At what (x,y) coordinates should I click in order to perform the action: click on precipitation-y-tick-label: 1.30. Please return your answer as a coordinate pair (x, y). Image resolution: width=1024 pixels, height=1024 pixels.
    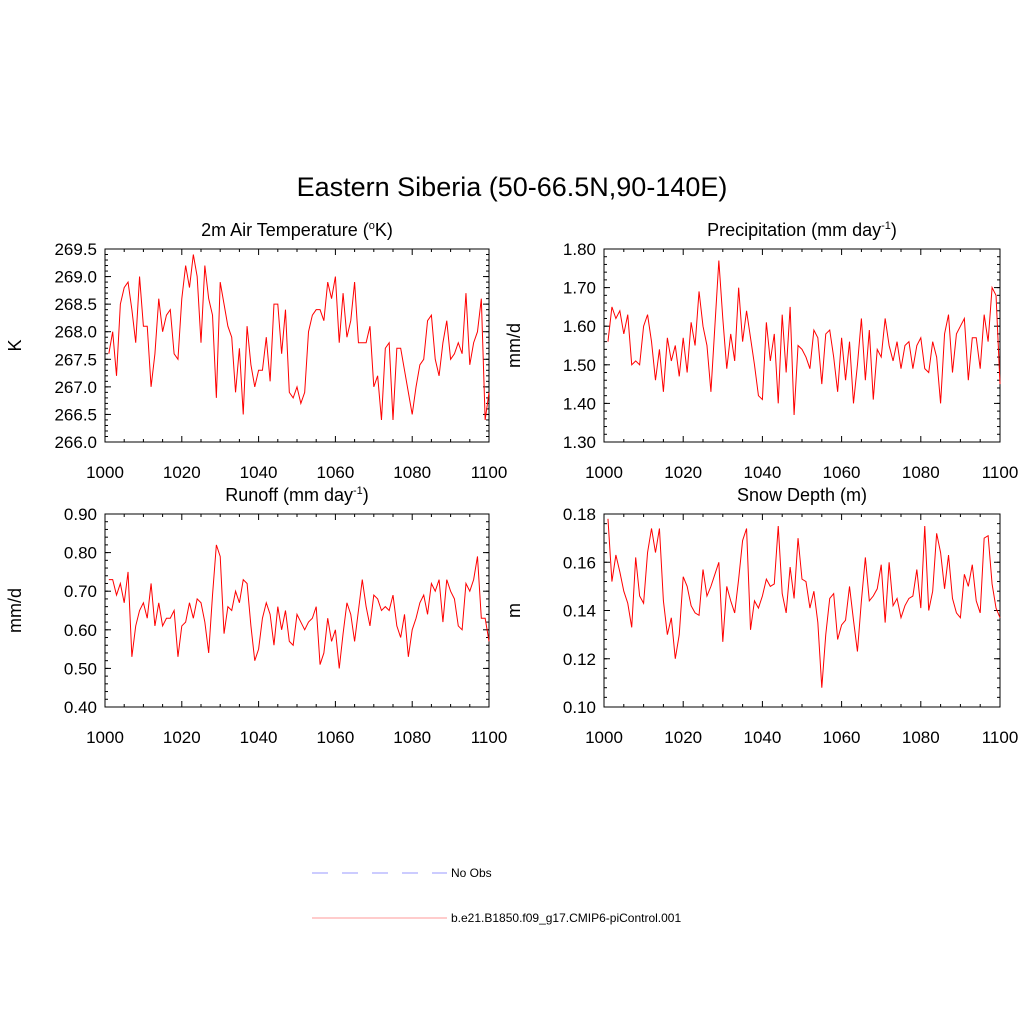
    Looking at the image, I should click on (579, 442).